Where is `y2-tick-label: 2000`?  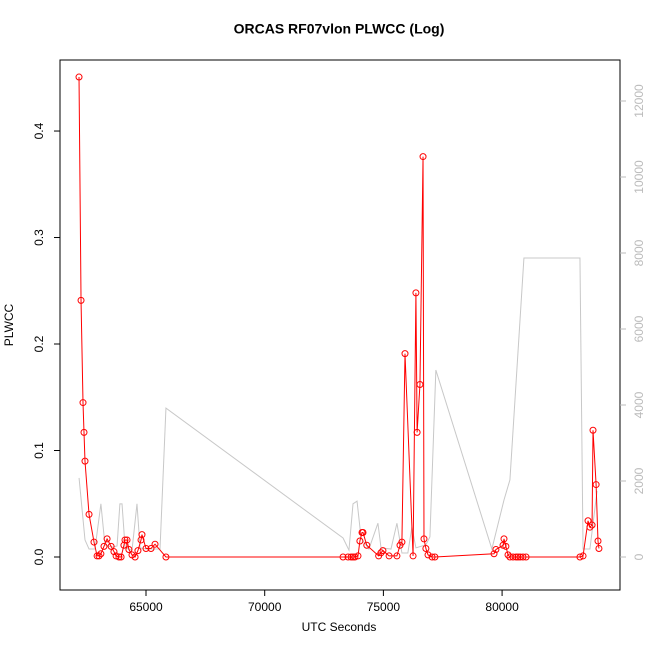 y2-tick-label: 2000 is located at coordinates (639, 480).